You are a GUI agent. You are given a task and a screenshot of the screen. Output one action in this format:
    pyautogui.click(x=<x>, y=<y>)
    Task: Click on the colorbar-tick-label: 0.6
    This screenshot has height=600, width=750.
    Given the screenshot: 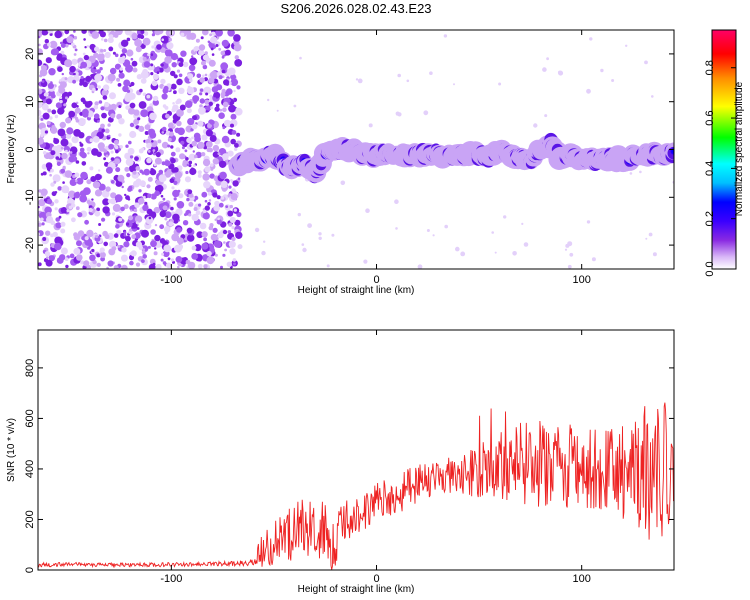 What is the action you would take?
    pyautogui.click(x=710, y=117)
    